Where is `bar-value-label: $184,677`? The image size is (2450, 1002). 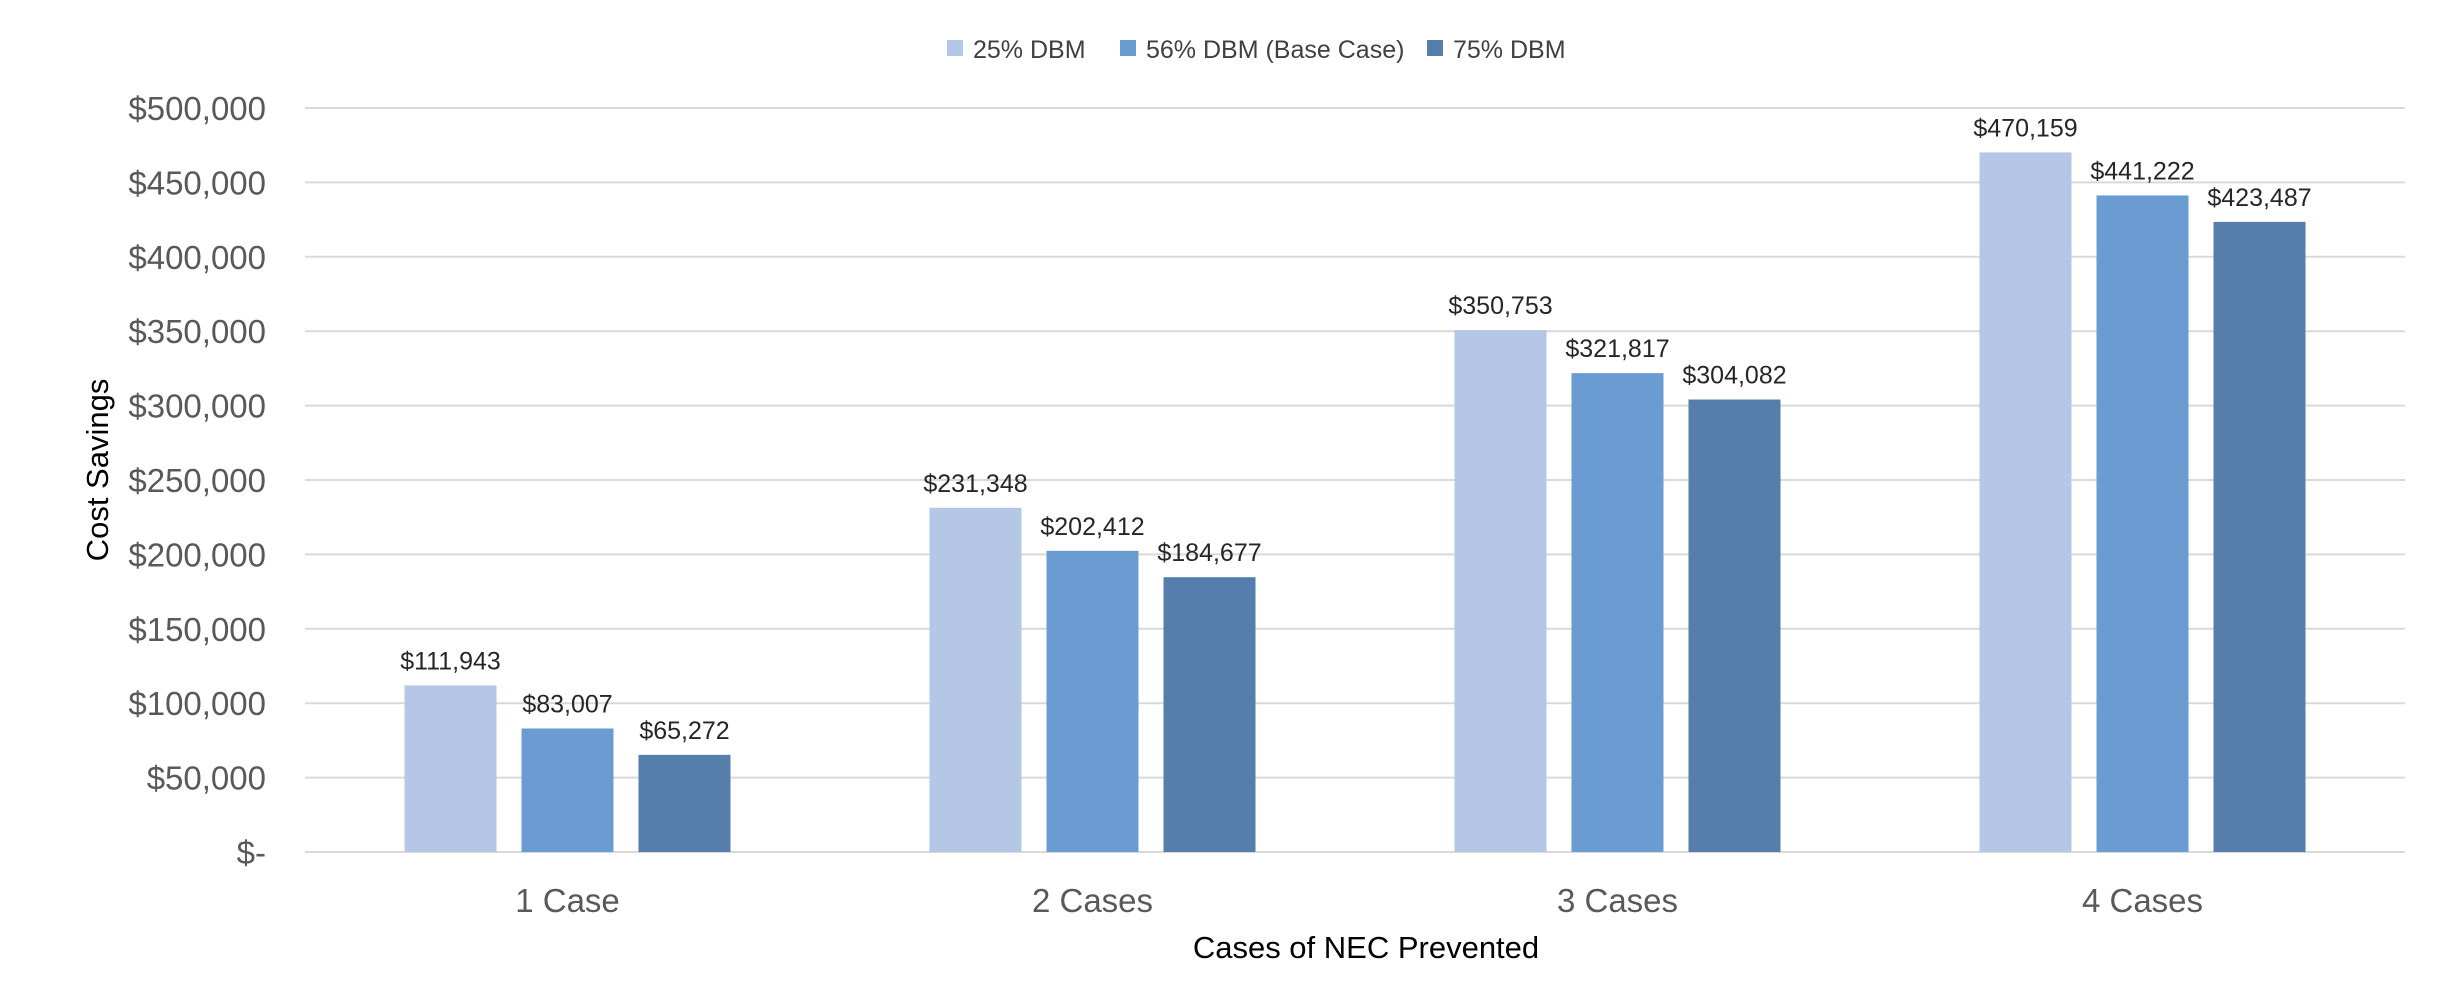
bar-value-label: $184,677 is located at coordinates (1209, 553).